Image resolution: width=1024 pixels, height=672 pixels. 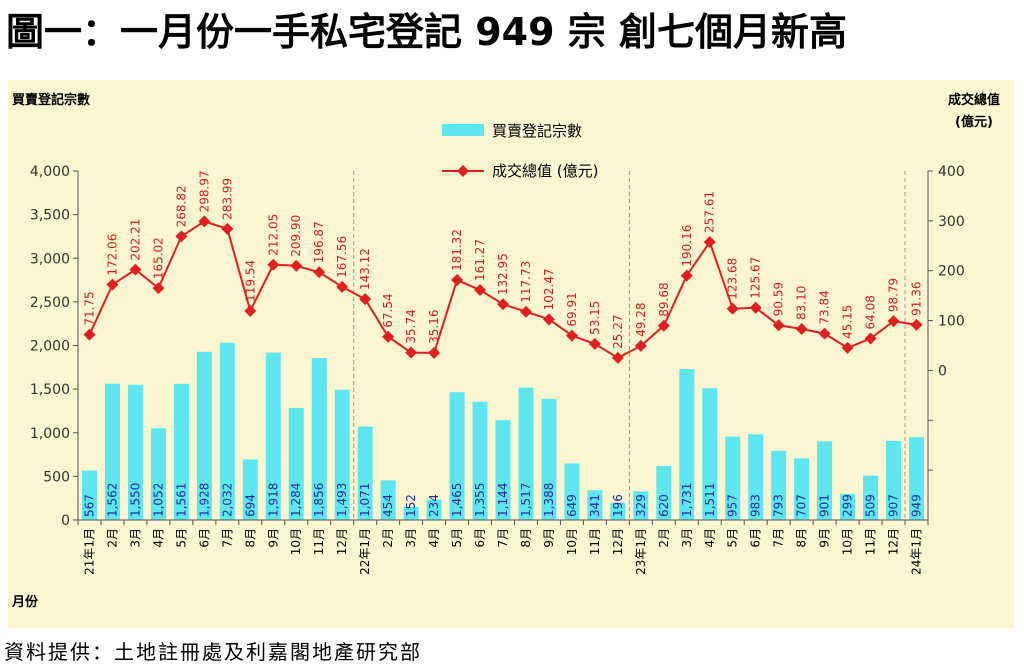 I want to click on right-tick-label: 400, so click(x=951, y=172).